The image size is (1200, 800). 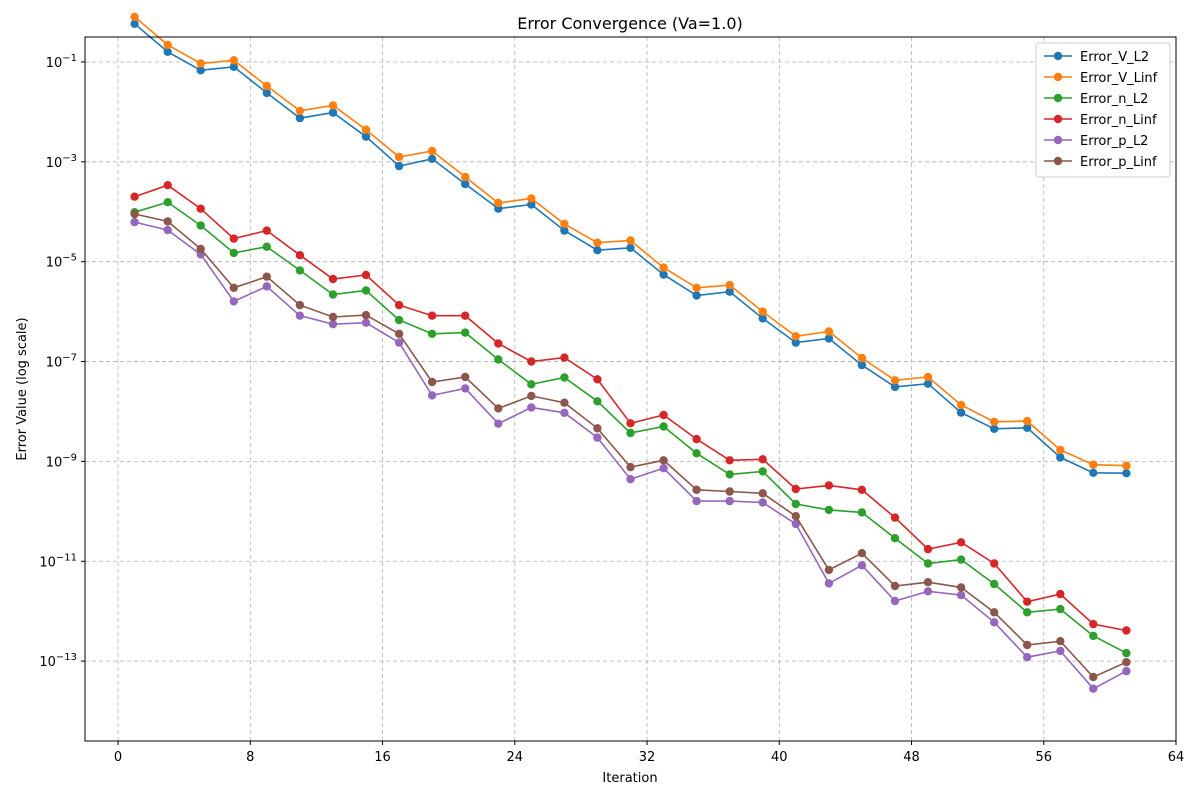 I want to click on legend-item: Error_p_L2, so click(x=1096, y=141).